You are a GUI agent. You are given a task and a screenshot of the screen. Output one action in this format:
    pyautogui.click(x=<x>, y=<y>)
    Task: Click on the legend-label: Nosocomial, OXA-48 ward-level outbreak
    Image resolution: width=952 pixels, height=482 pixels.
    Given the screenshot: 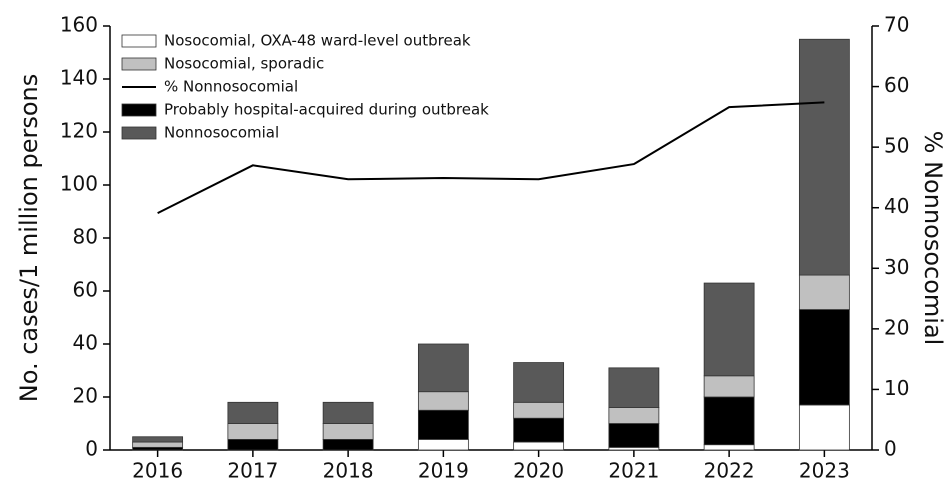 What is the action you would take?
    pyautogui.click(x=317, y=41)
    